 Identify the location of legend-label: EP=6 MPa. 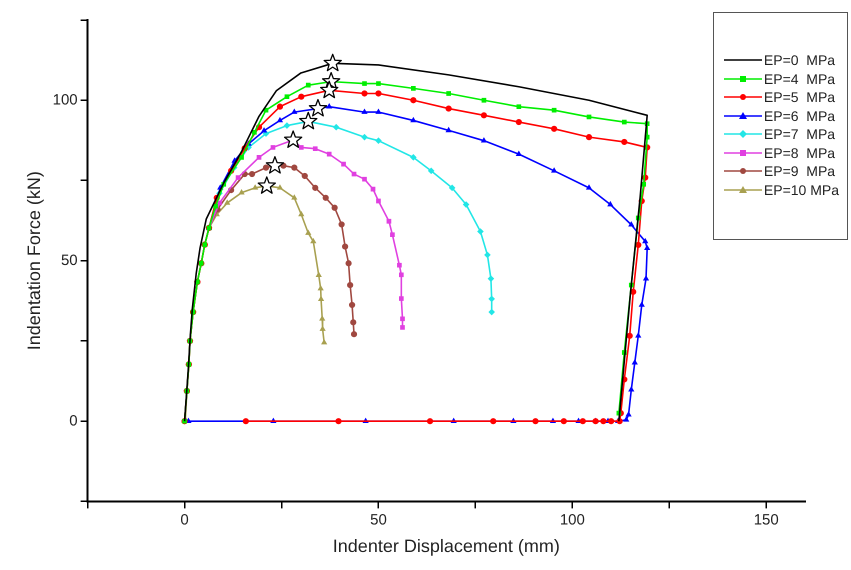
(800, 116).